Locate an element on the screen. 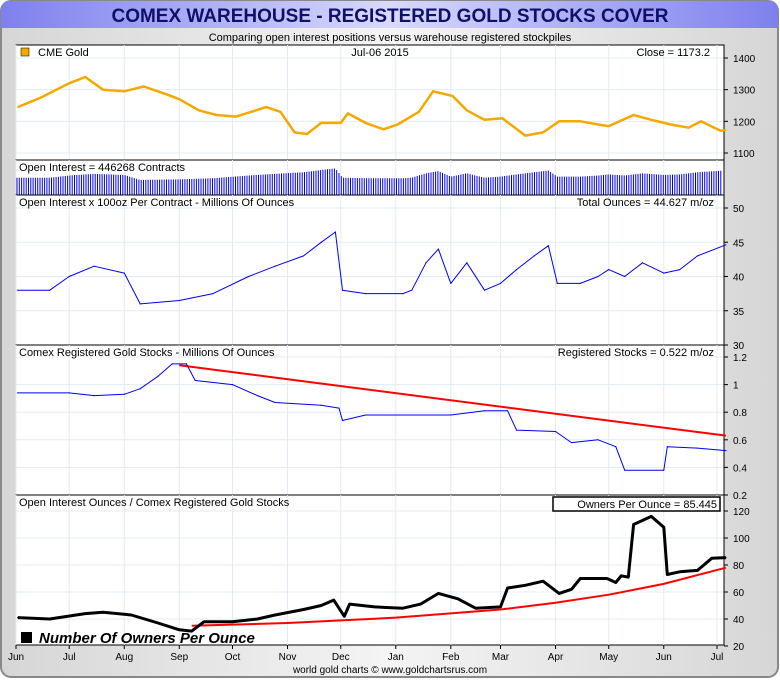 The image size is (780, 685). y-tick-label: 30 is located at coordinates (739, 346).